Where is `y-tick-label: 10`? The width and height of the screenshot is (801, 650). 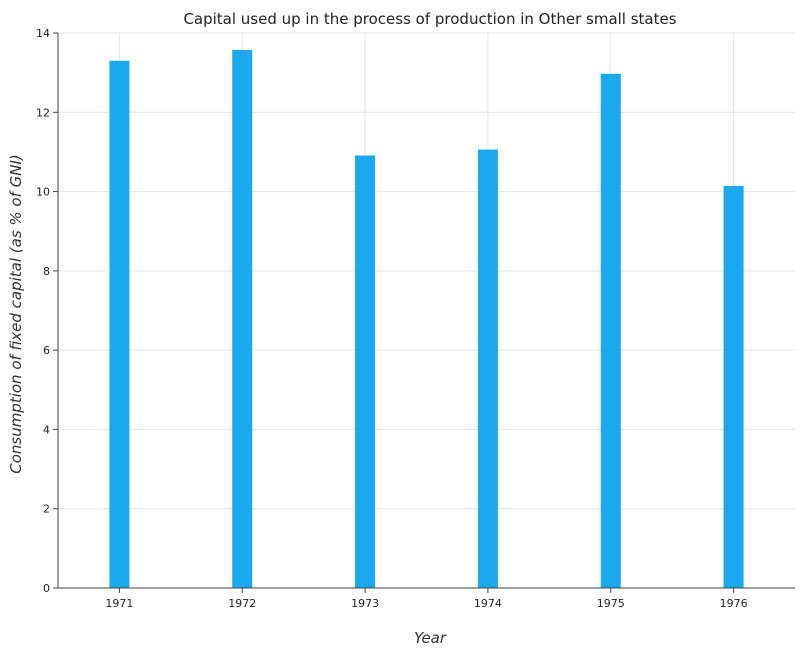
y-tick-label: 10 is located at coordinates (43, 192).